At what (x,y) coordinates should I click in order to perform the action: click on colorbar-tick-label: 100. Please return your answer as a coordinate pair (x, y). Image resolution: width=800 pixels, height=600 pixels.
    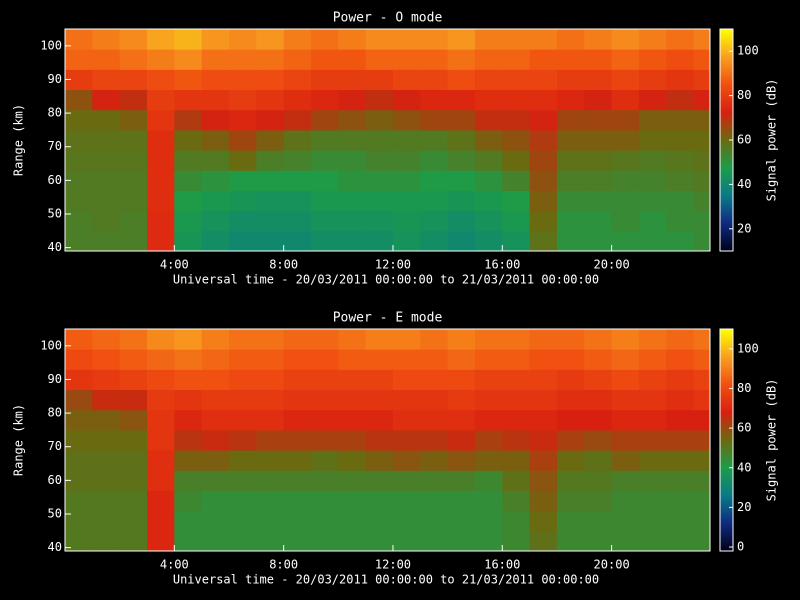
    Looking at the image, I should click on (748, 348).